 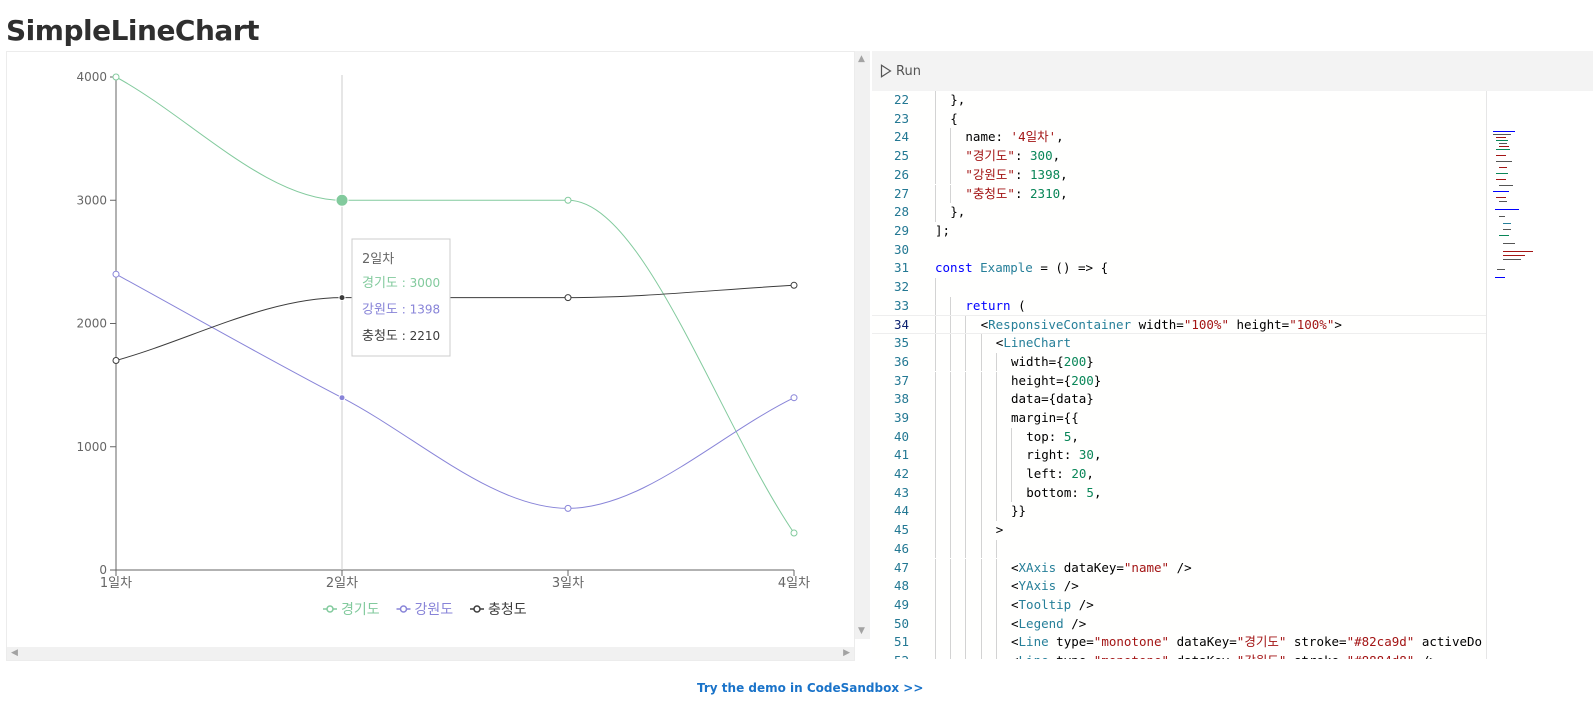 What do you see at coordinates (1179, 455) in the screenshot?
I see `code-line: 41 right: 30,` at bounding box center [1179, 455].